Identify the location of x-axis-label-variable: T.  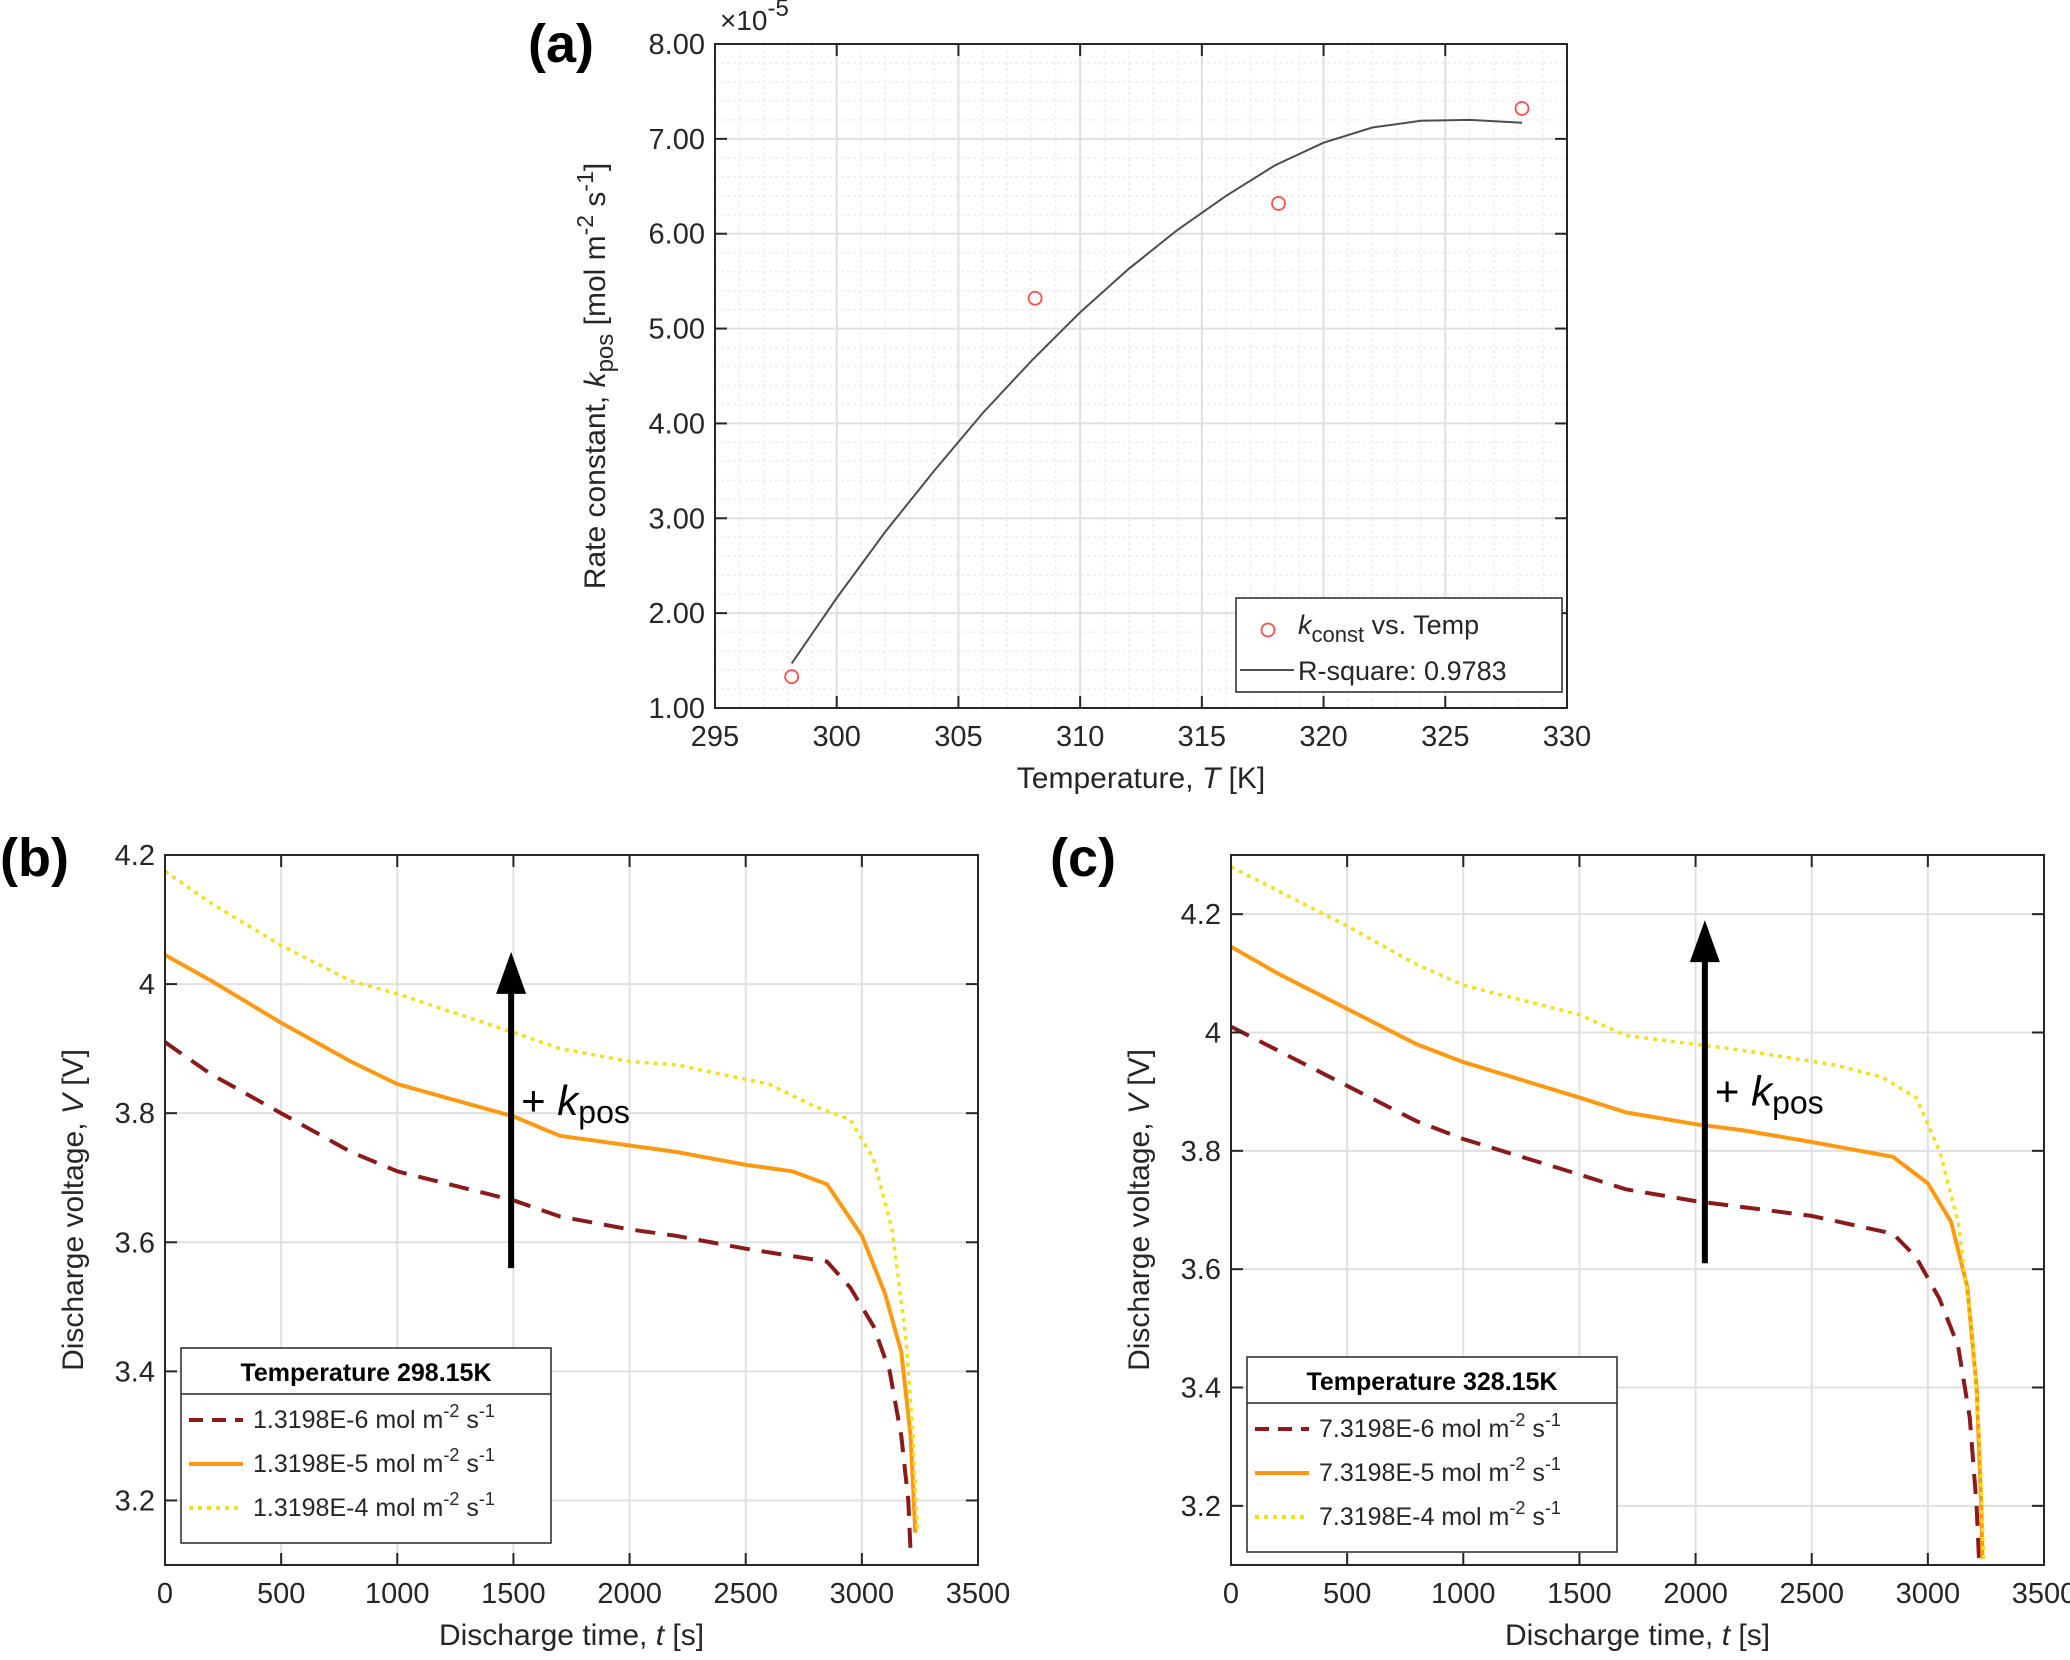
(1212, 778).